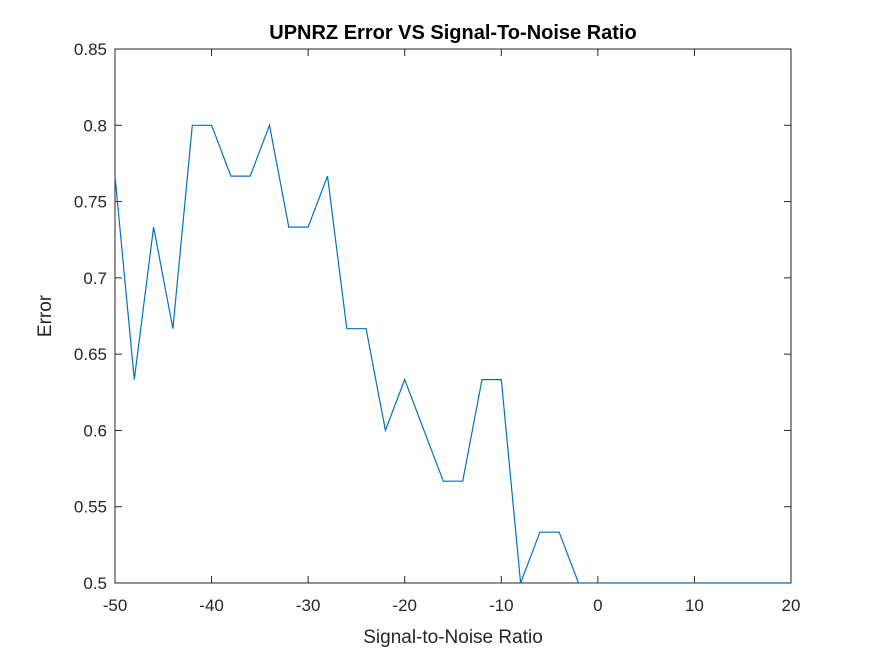 This screenshot has width=875, height=656. What do you see at coordinates (115, 605) in the screenshot?
I see `x-tick-label: -50` at bounding box center [115, 605].